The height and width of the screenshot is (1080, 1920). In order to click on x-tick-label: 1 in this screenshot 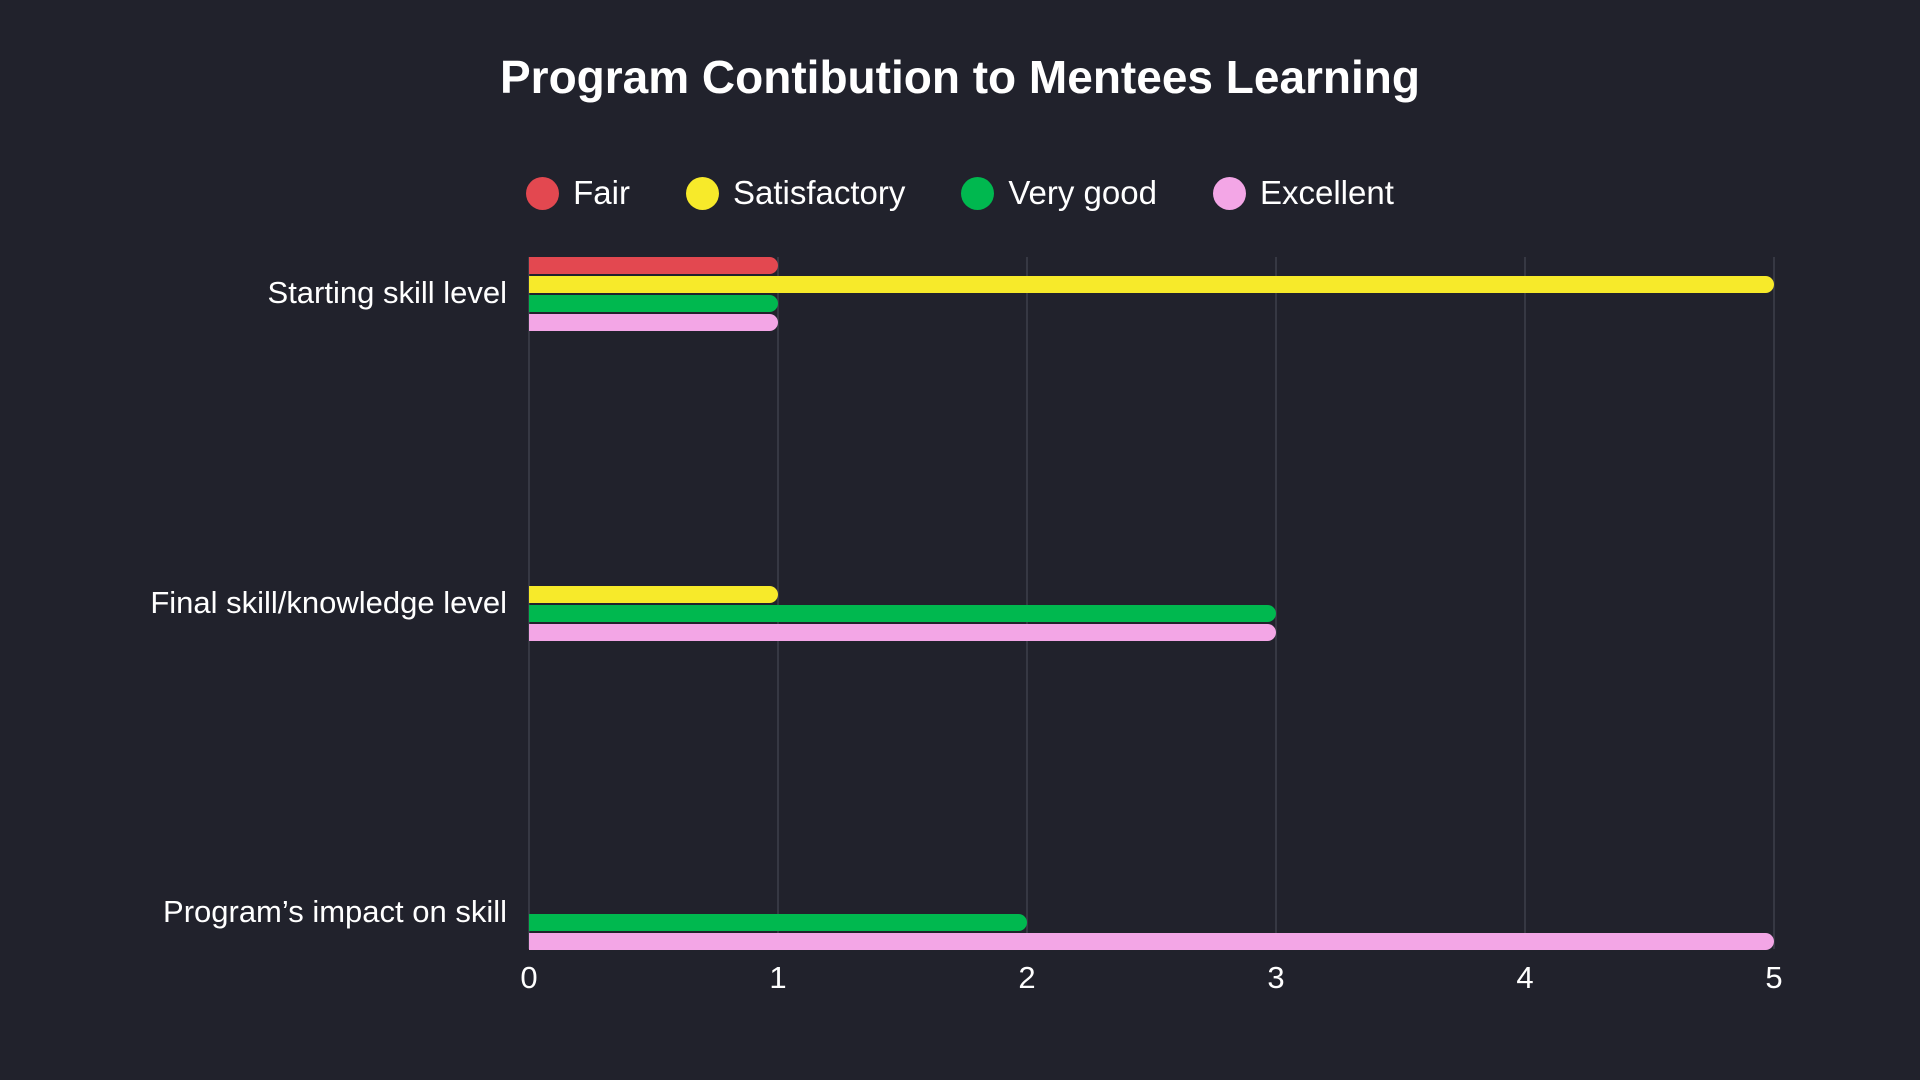, I will do `click(777, 977)`.